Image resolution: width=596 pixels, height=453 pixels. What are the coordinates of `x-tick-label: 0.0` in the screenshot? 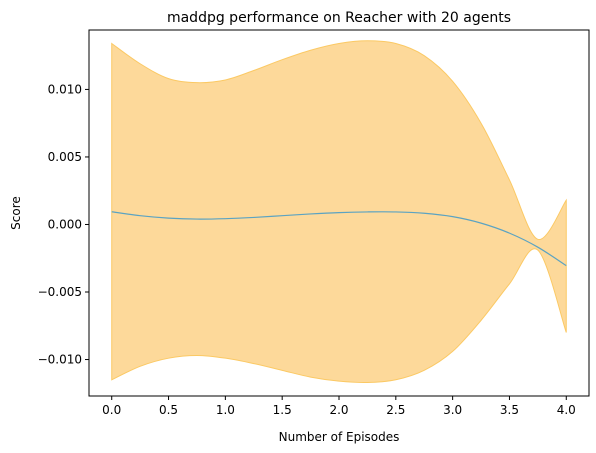 It's located at (111, 410).